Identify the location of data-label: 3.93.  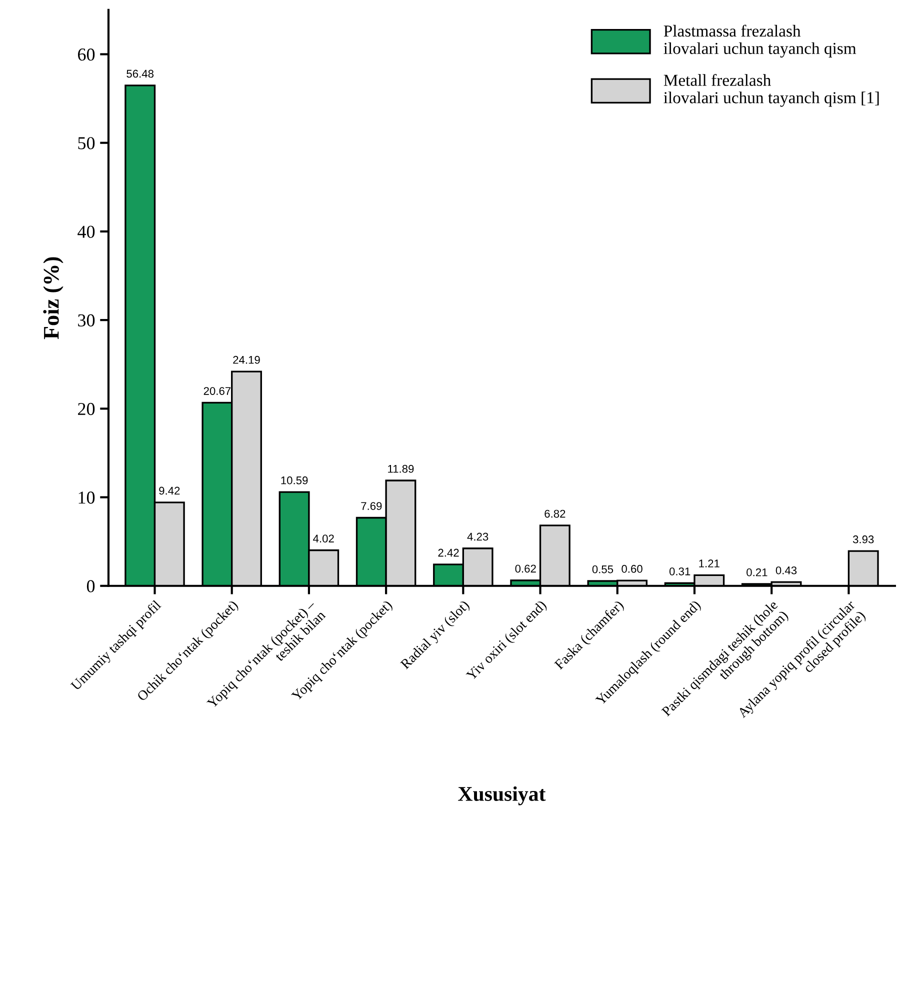
(863, 539).